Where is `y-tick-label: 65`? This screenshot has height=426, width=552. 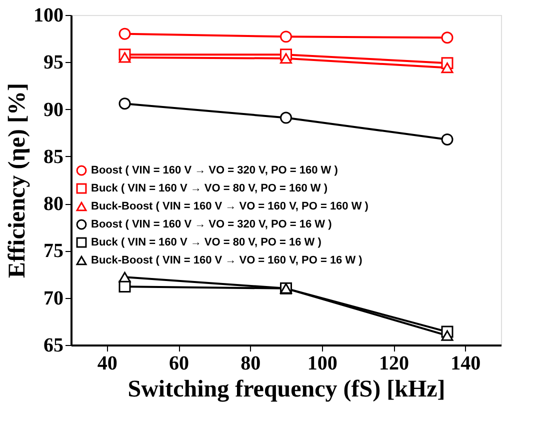
y-tick-label: 65 is located at coordinates (54, 345).